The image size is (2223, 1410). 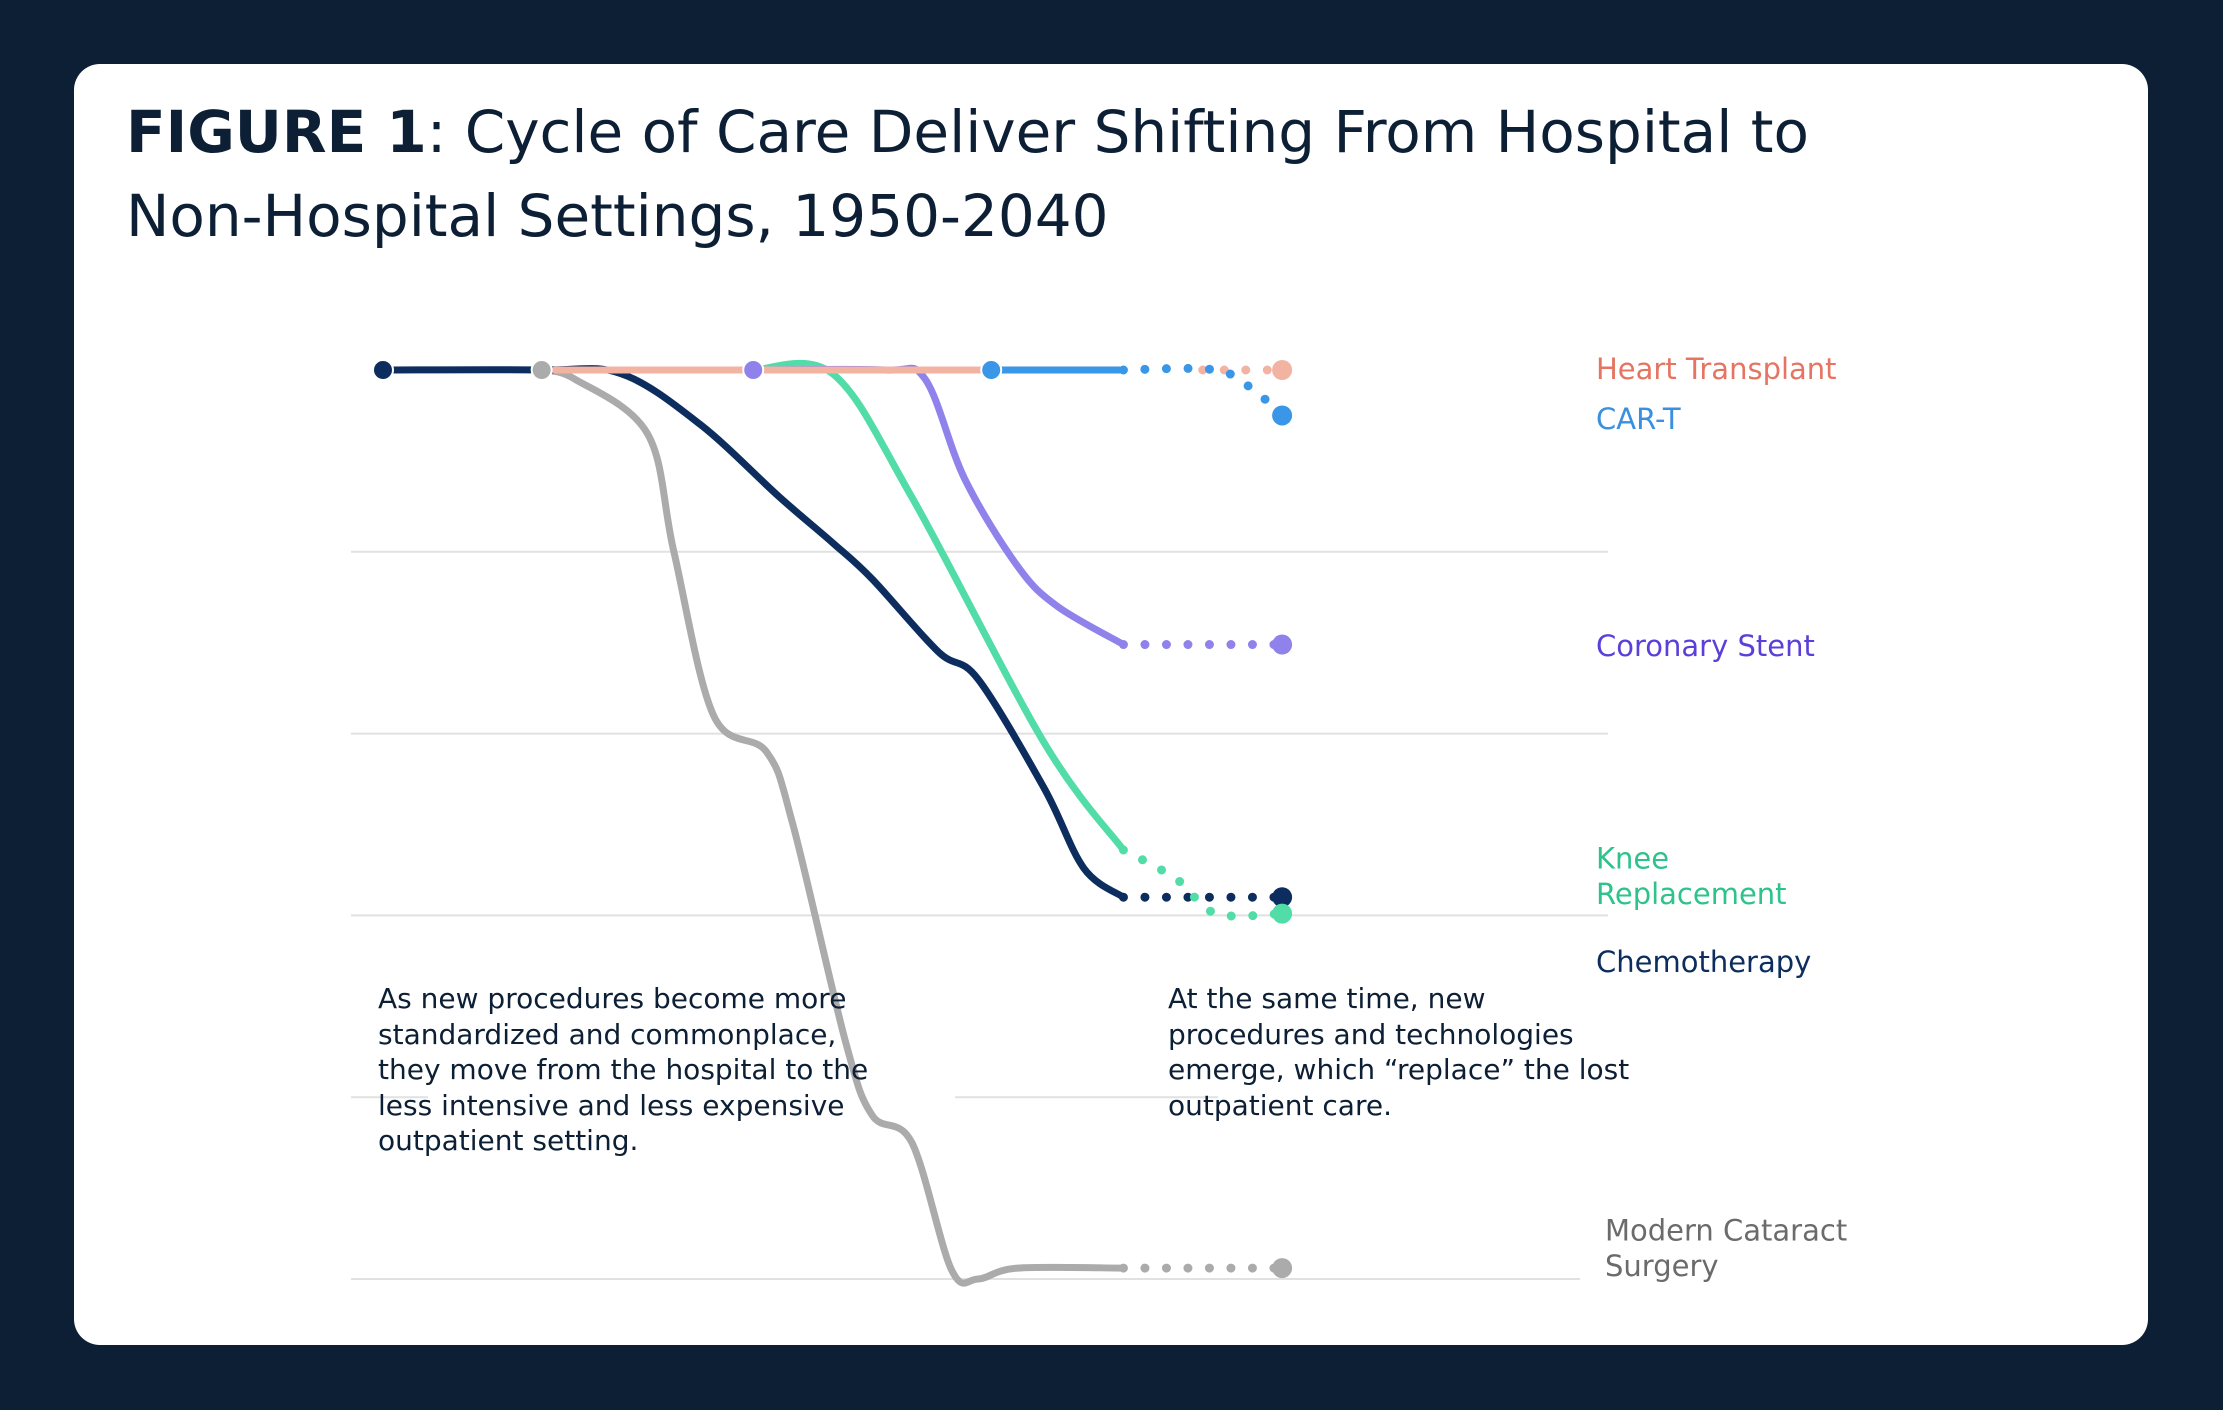 I want to click on coronary-stent-label: Coronary Stent, so click(x=1705, y=646).